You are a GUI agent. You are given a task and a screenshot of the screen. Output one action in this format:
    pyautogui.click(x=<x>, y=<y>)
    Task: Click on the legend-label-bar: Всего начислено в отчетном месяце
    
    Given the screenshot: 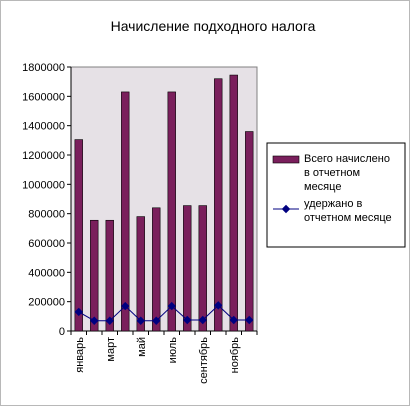 What is the action you would take?
    pyautogui.click(x=347, y=173)
    